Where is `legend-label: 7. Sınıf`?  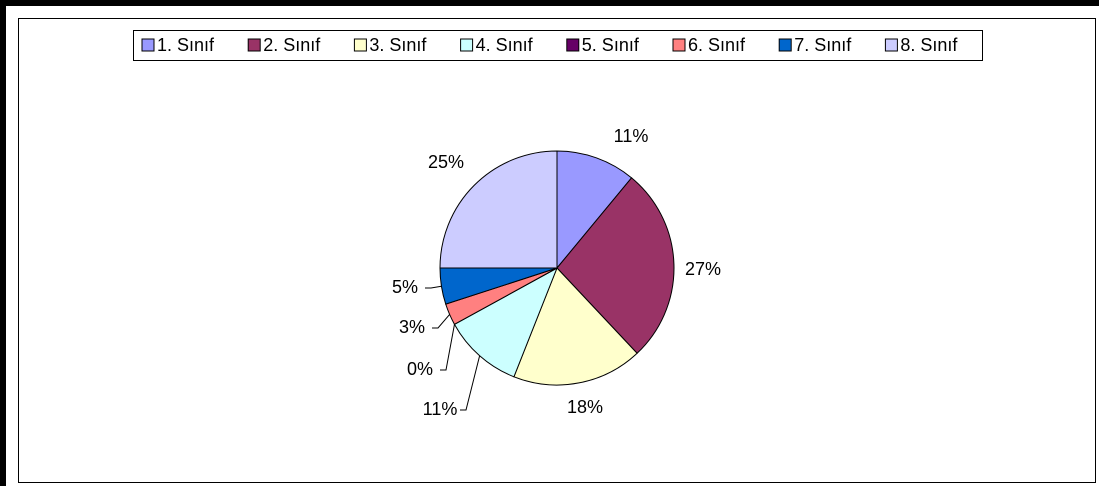
legend-label: 7. Sınıf is located at coordinates (823, 45).